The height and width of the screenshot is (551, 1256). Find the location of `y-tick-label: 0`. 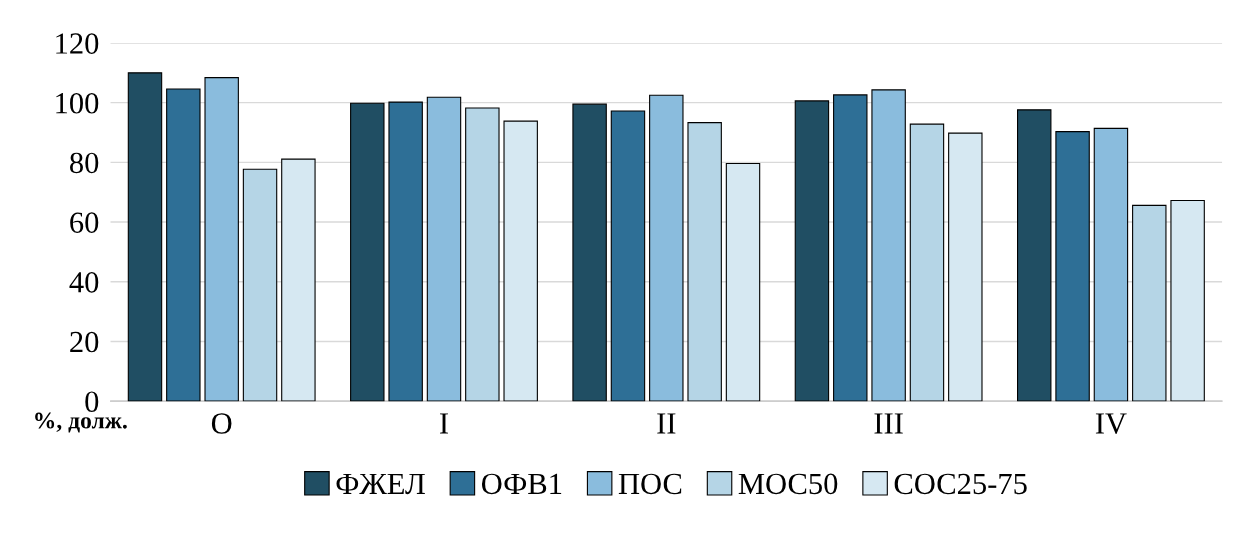

y-tick-label: 0 is located at coordinates (92, 402).